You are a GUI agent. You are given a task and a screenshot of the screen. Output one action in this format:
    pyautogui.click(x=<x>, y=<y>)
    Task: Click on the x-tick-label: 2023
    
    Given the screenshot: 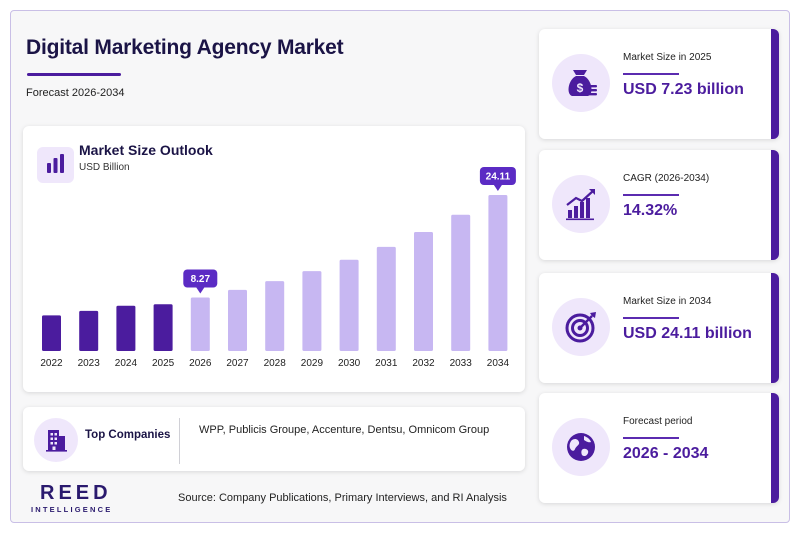 What is the action you would take?
    pyautogui.click(x=89, y=363)
    